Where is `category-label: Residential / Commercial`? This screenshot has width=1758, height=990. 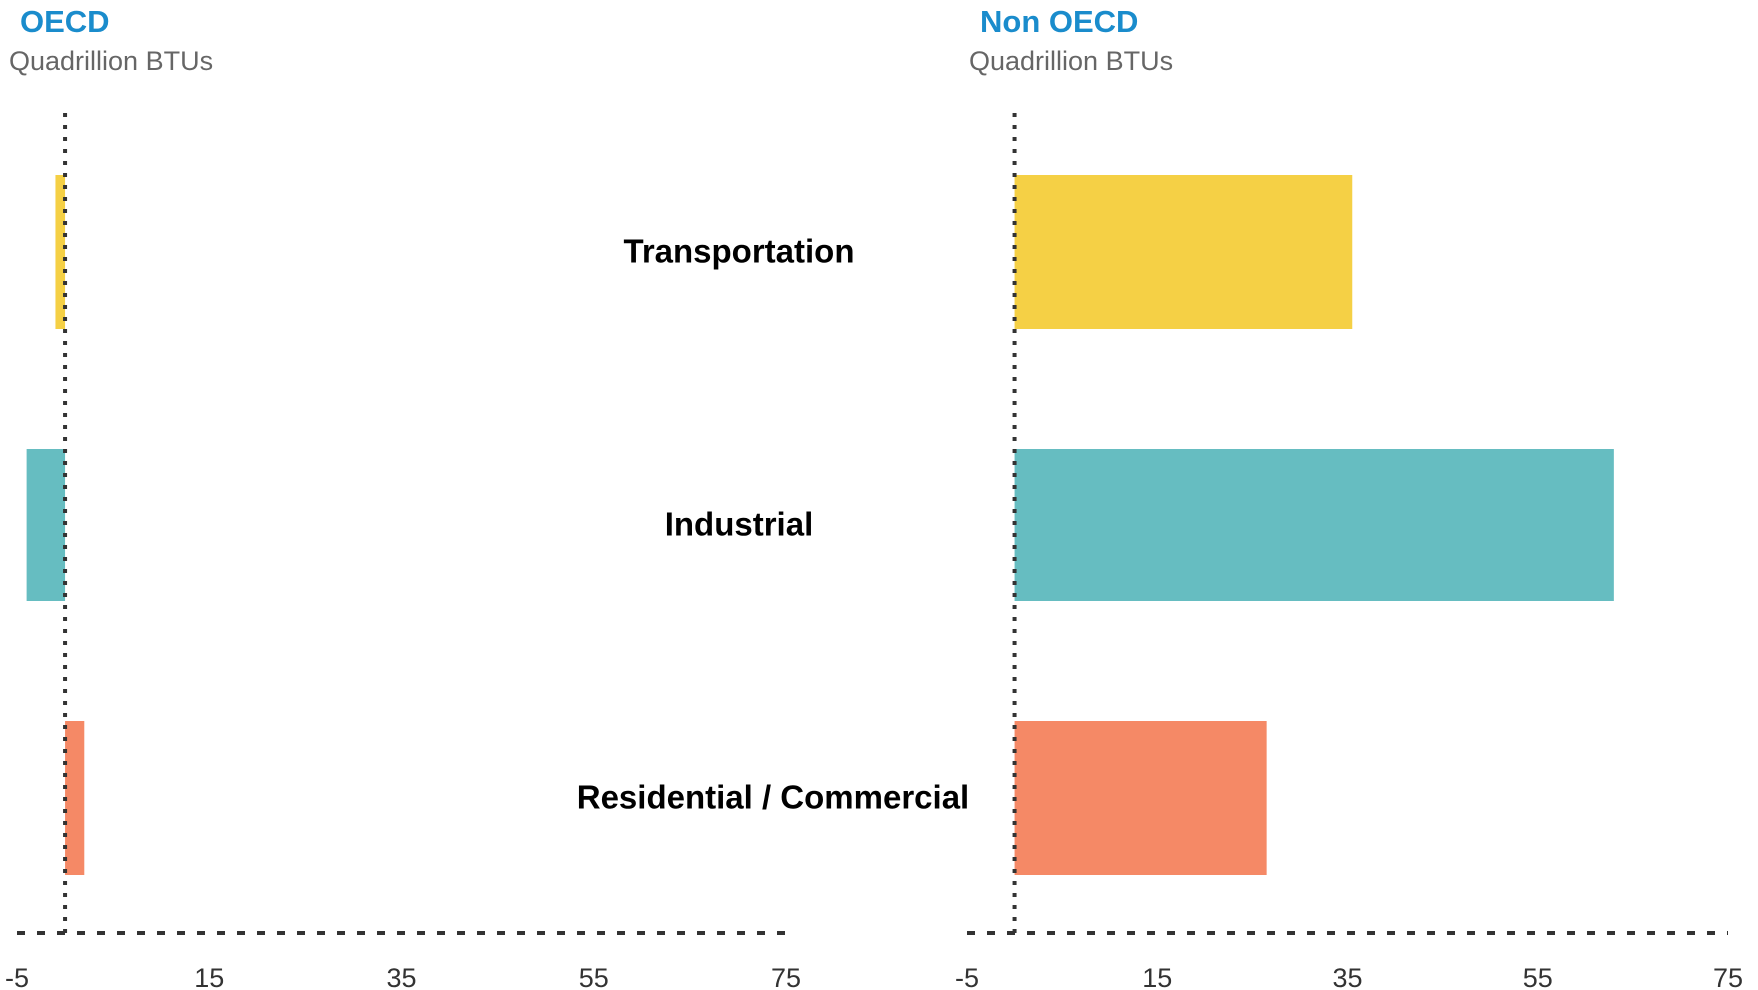 category-label: Residential / Commercial is located at coordinates (773, 797).